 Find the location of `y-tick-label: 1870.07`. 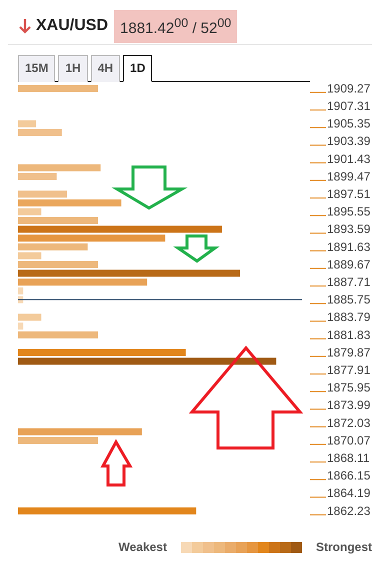

y-tick-label: 1870.07 is located at coordinates (349, 440).